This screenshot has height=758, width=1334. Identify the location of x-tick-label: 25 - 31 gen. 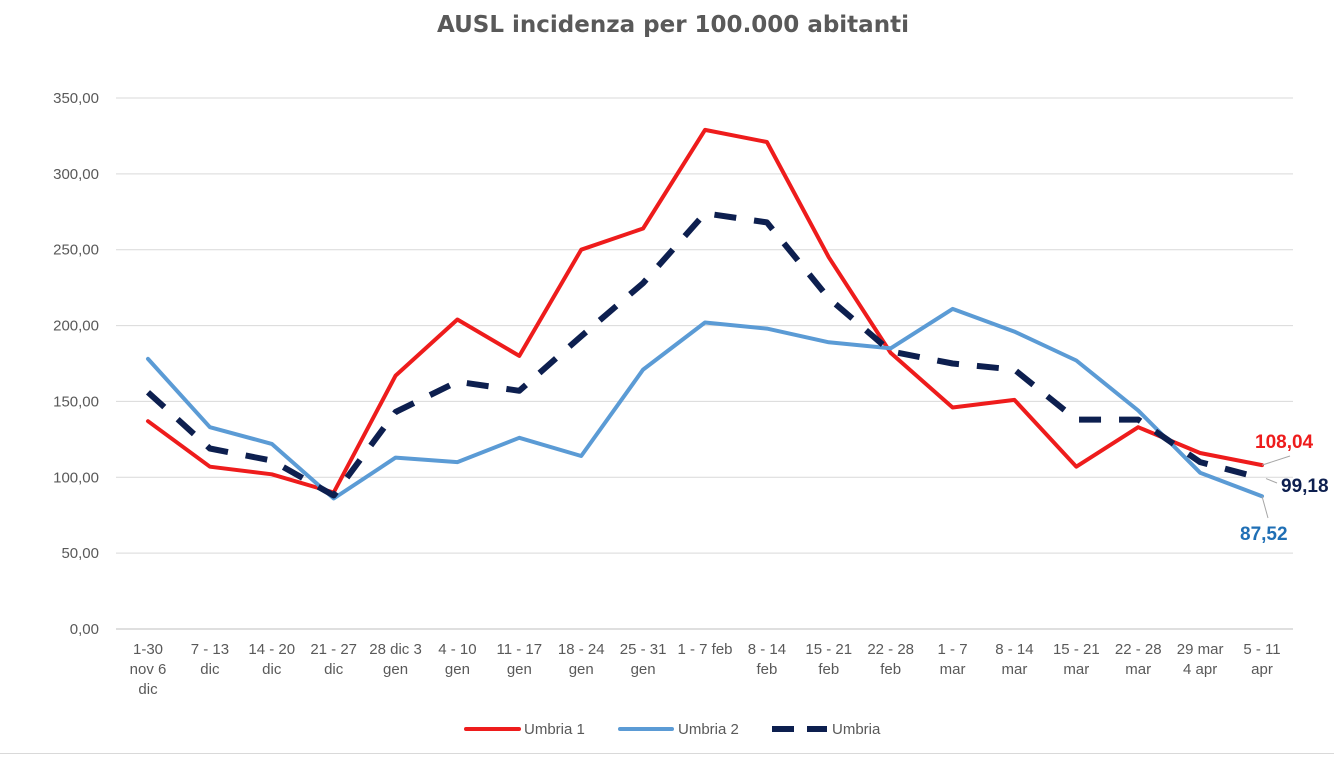
(643, 659).